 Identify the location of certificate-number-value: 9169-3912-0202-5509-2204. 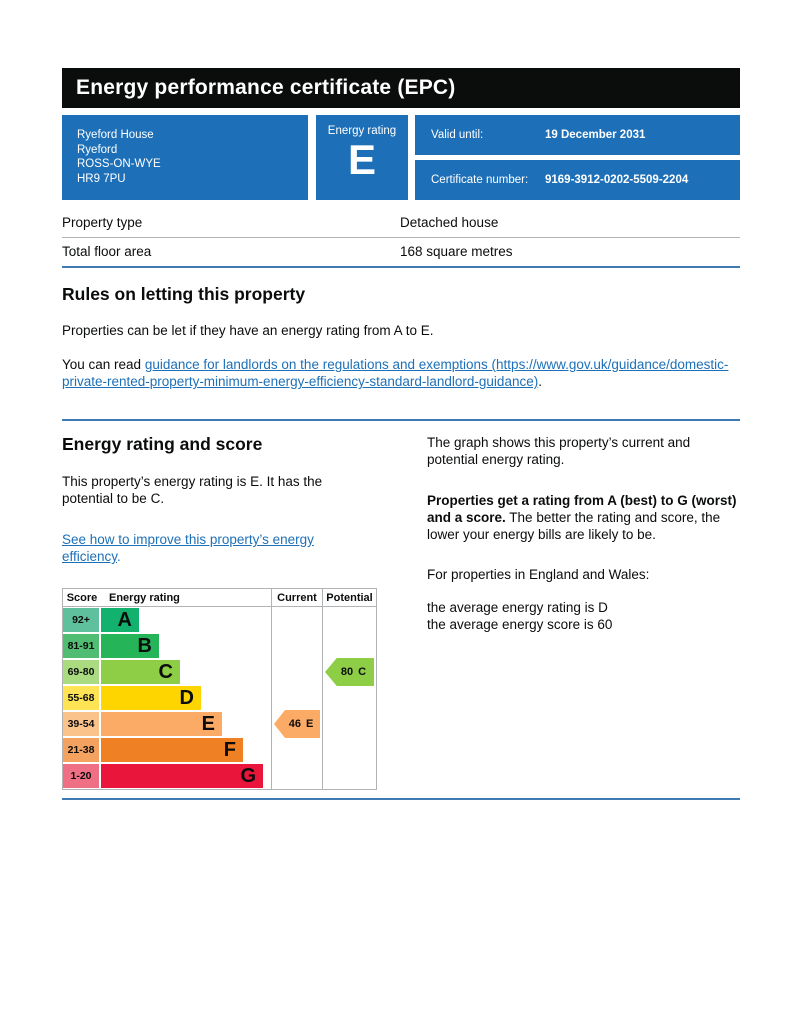
(617, 180).